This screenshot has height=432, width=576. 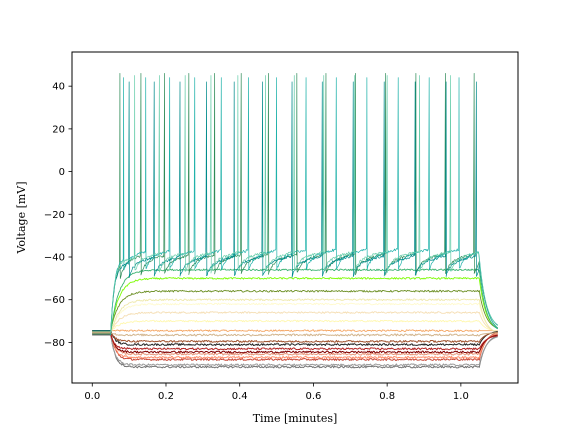 What do you see at coordinates (54, 258) in the screenshot?
I see `y-tick-label: −40` at bounding box center [54, 258].